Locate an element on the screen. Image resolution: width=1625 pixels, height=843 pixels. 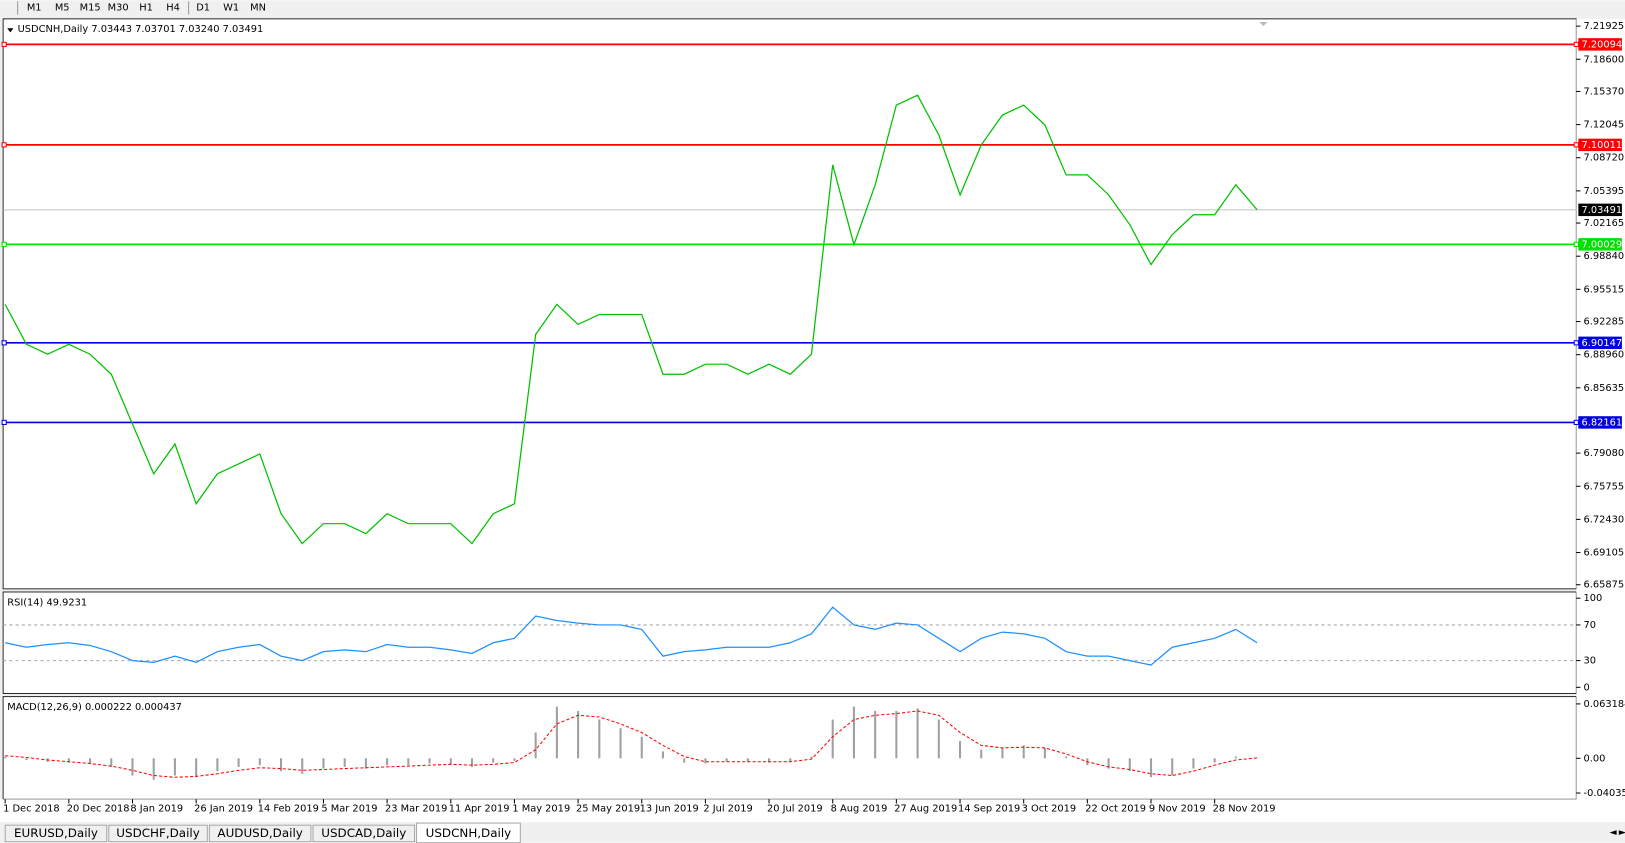
x-tick-label: 27 Aug 2019 is located at coordinates (925, 809).